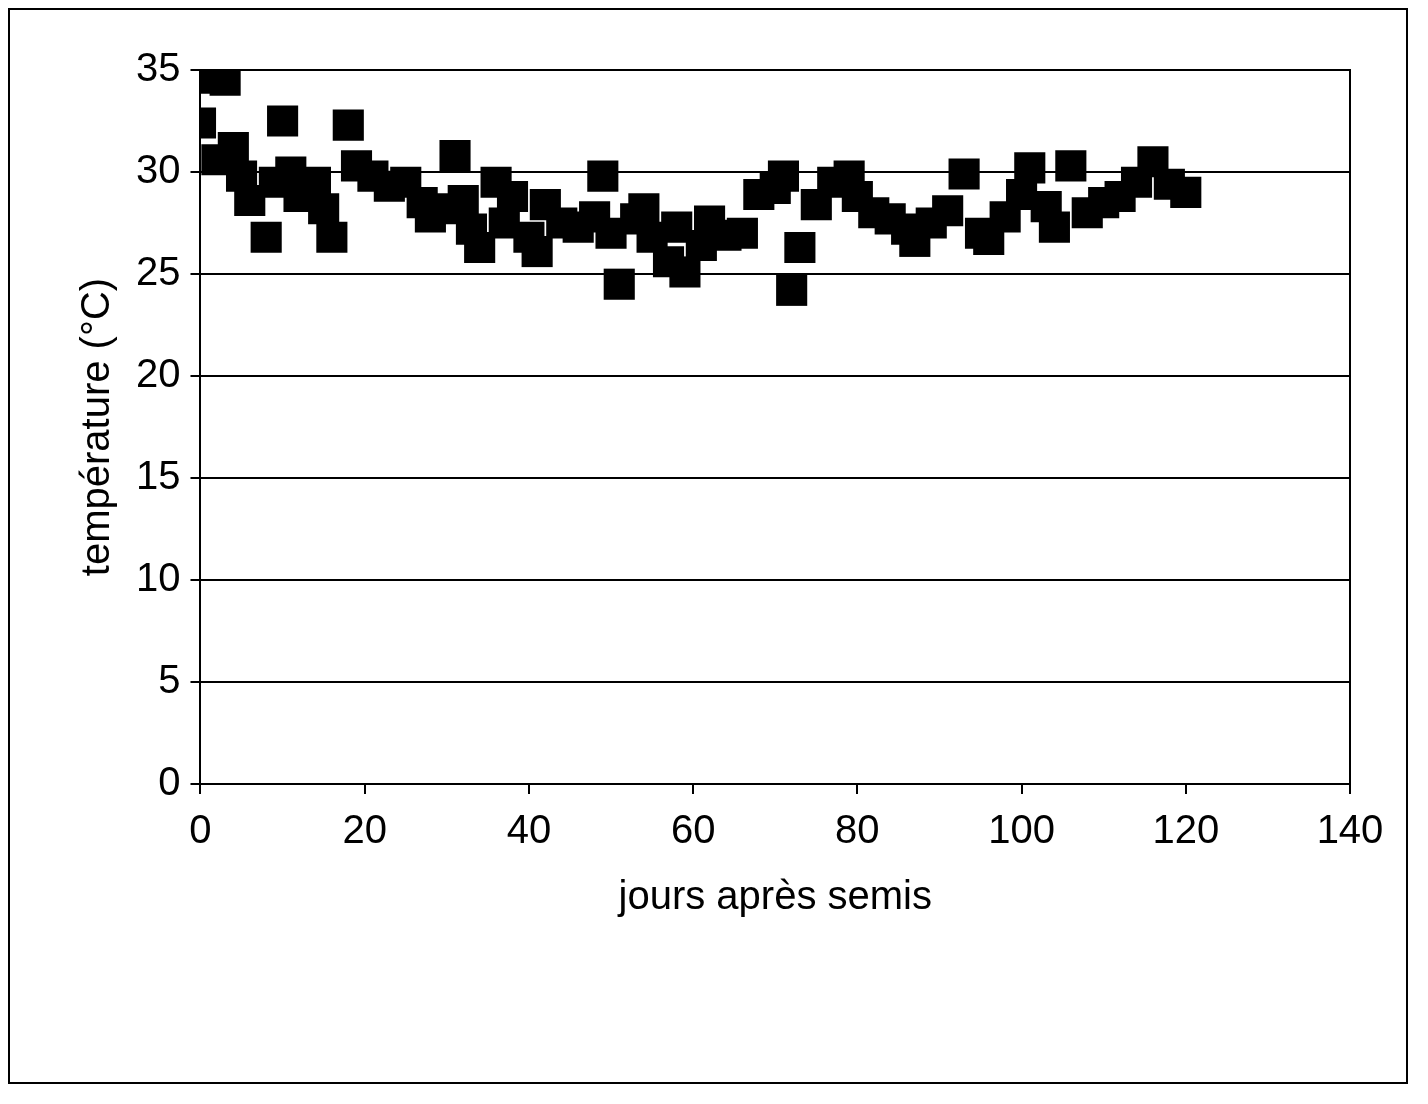 The height and width of the screenshot is (1104, 1428). What do you see at coordinates (1350, 829) in the screenshot?
I see `x-tick-label: 140` at bounding box center [1350, 829].